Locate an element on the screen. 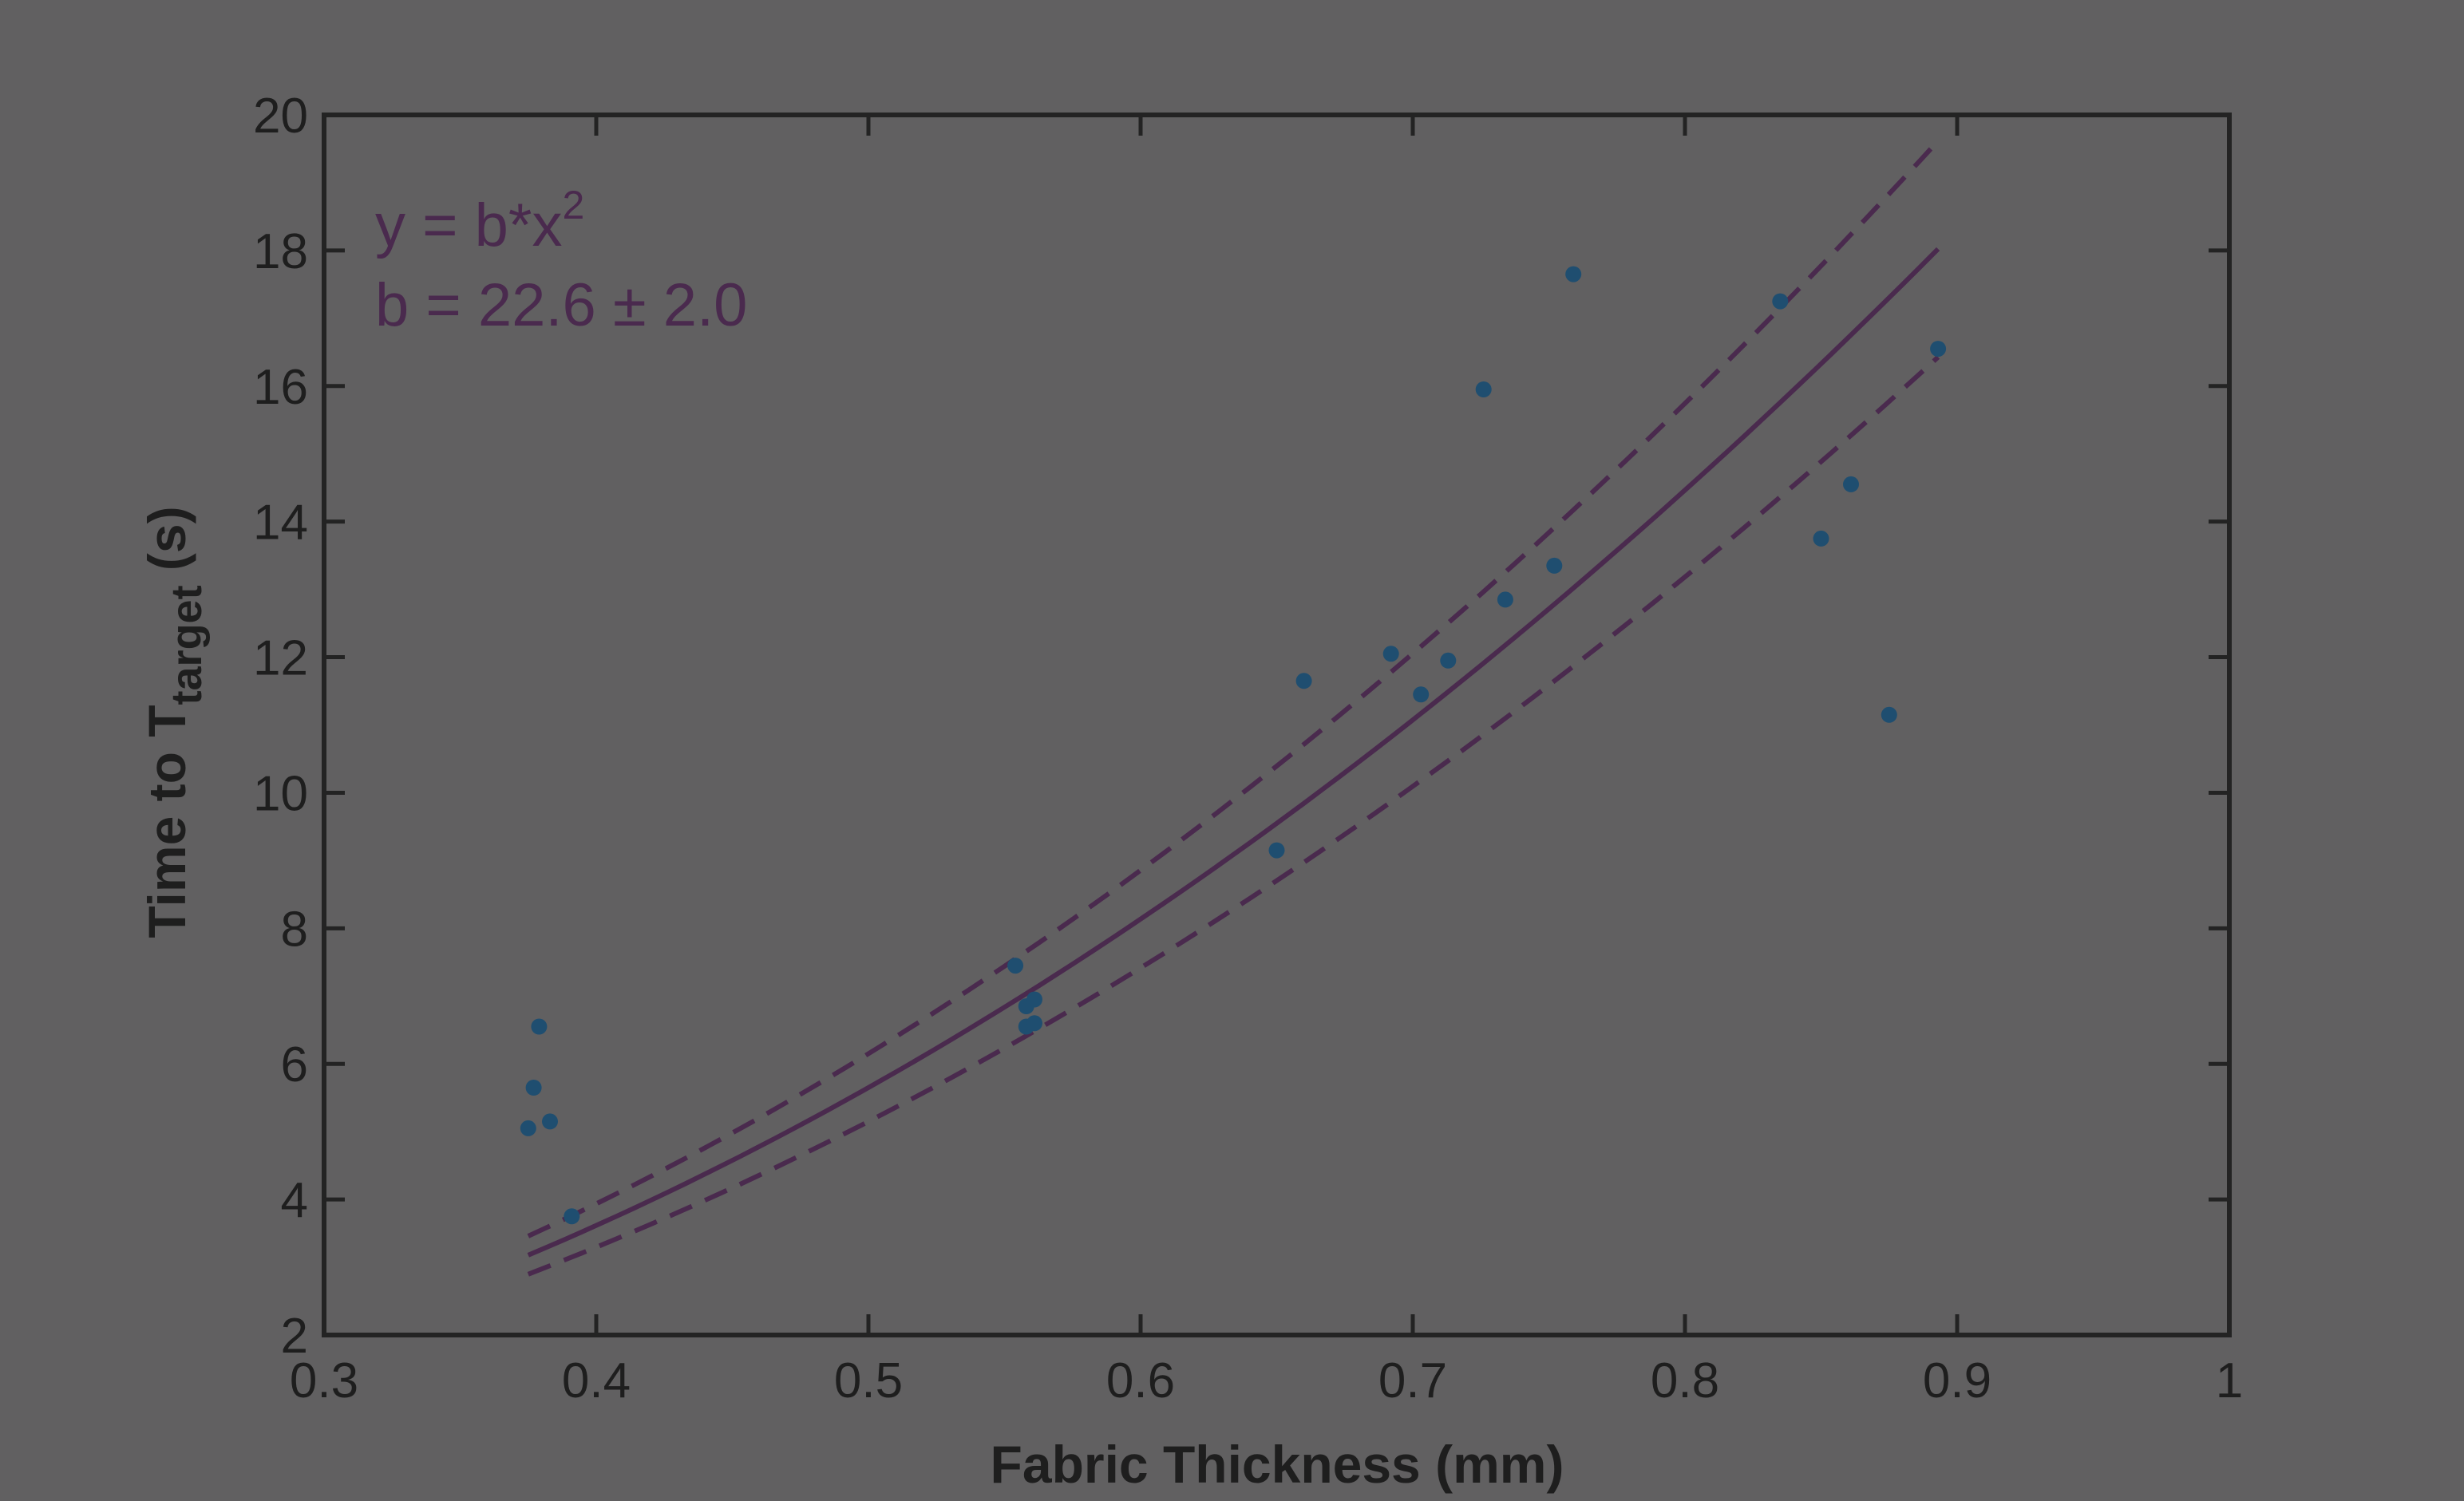 The image size is (2464, 1501). y-tick-label: 4 is located at coordinates (295, 1200).